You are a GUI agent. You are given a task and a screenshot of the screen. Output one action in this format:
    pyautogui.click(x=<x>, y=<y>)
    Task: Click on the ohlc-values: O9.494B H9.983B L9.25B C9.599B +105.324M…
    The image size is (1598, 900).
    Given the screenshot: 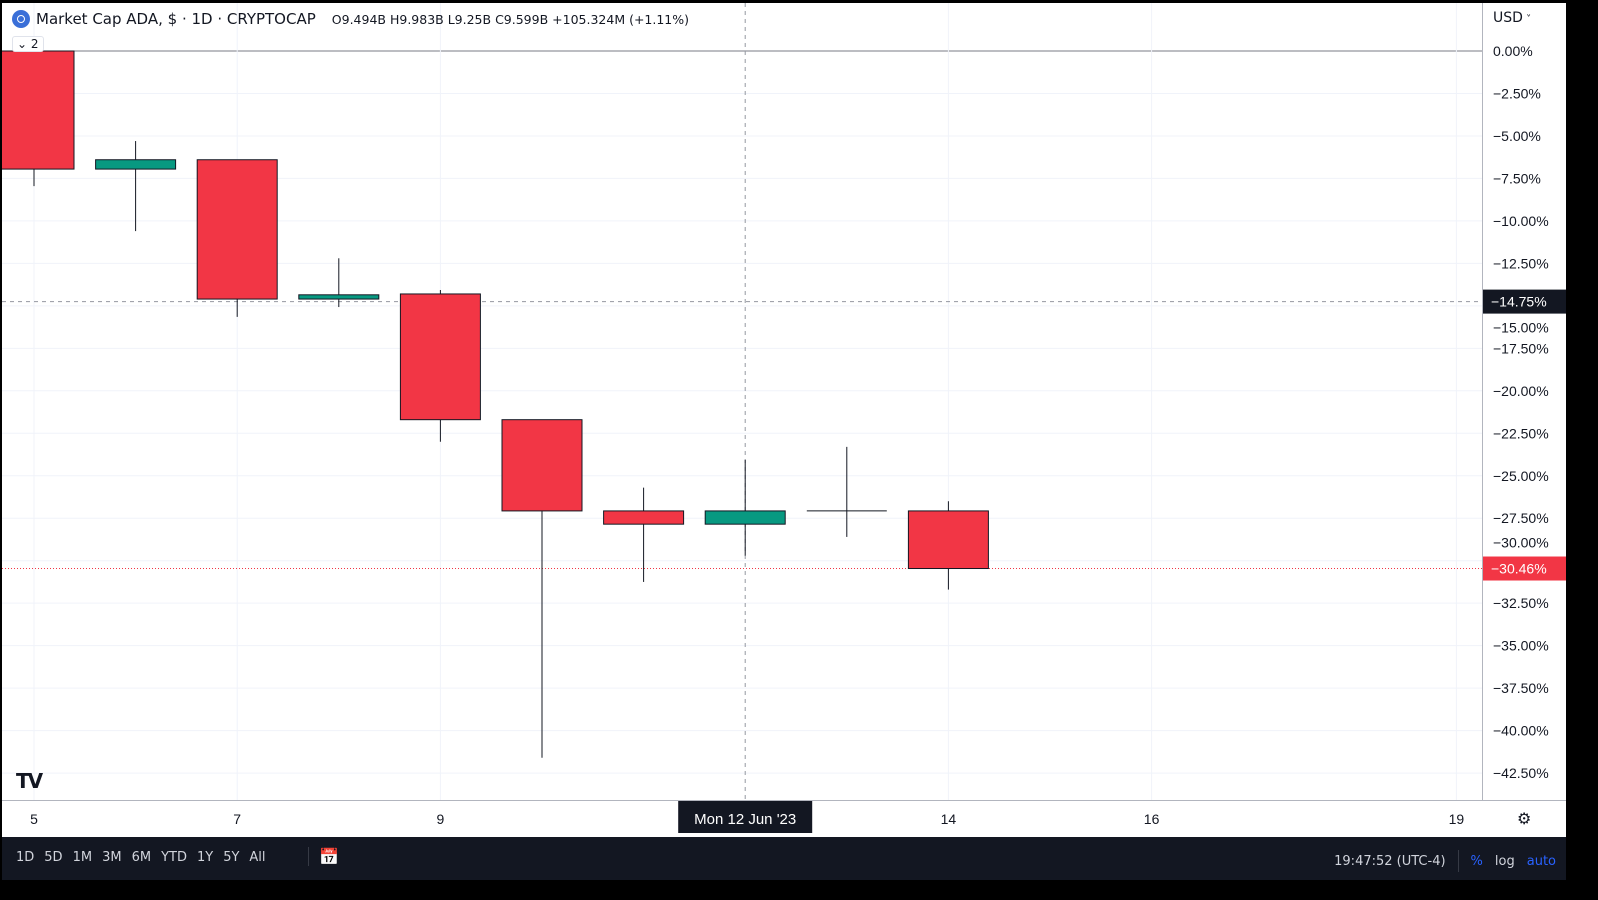 What is the action you would take?
    pyautogui.click(x=510, y=19)
    